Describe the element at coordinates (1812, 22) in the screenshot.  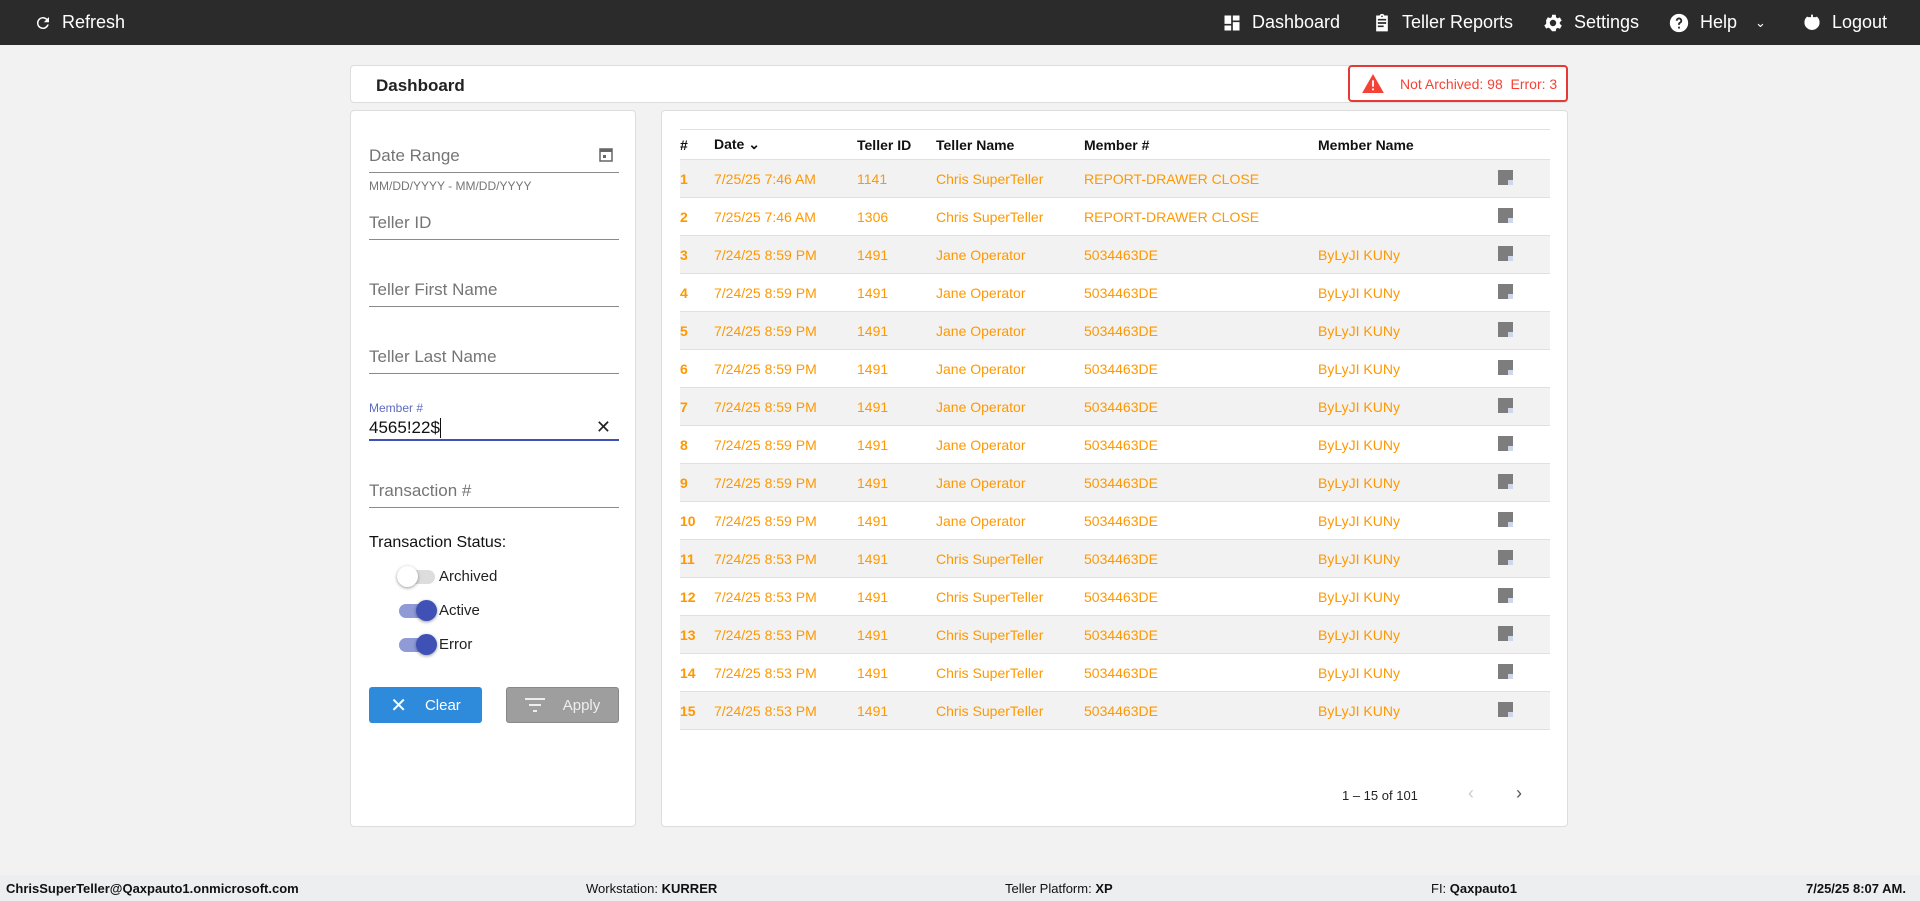
I see `power-icon` at that location.